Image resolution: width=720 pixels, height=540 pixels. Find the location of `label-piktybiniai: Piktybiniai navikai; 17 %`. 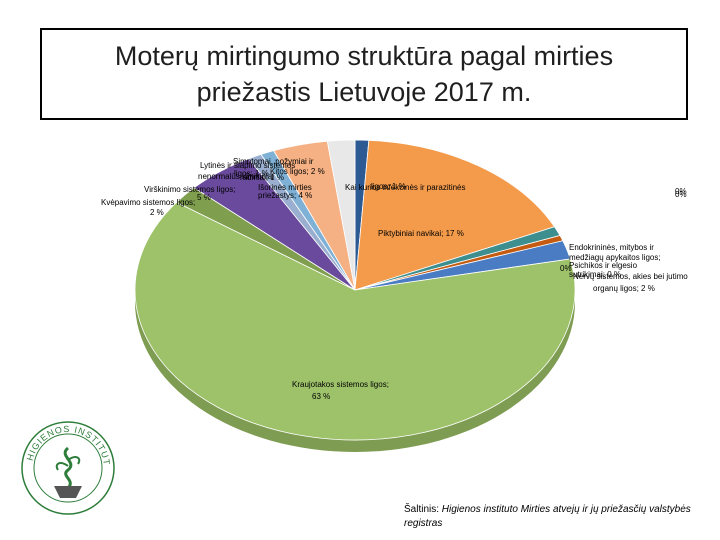

label-piktybiniai: Piktybiniai navikai; 17 % is located at coordinates (421, 233).